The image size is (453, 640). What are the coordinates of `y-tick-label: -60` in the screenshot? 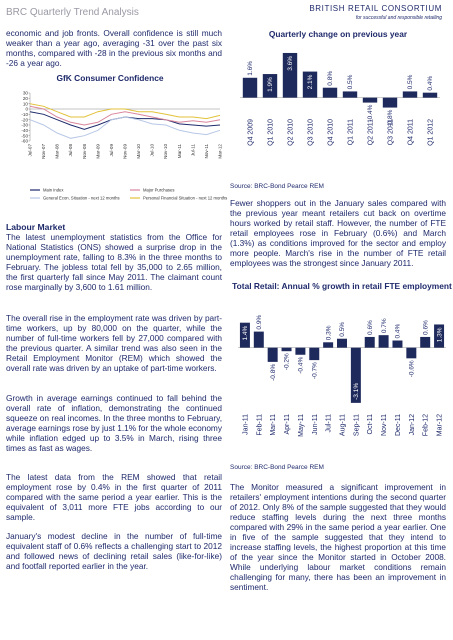 It's located at (24, 141).